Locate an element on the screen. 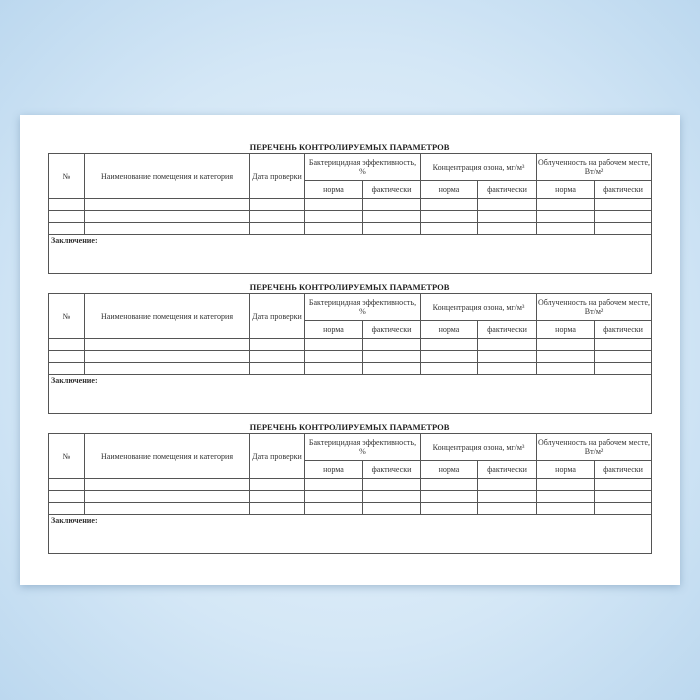 The width and height of the screenshot is (700, 700). header-date: Дата проверки is located at coordinates (277, 456).